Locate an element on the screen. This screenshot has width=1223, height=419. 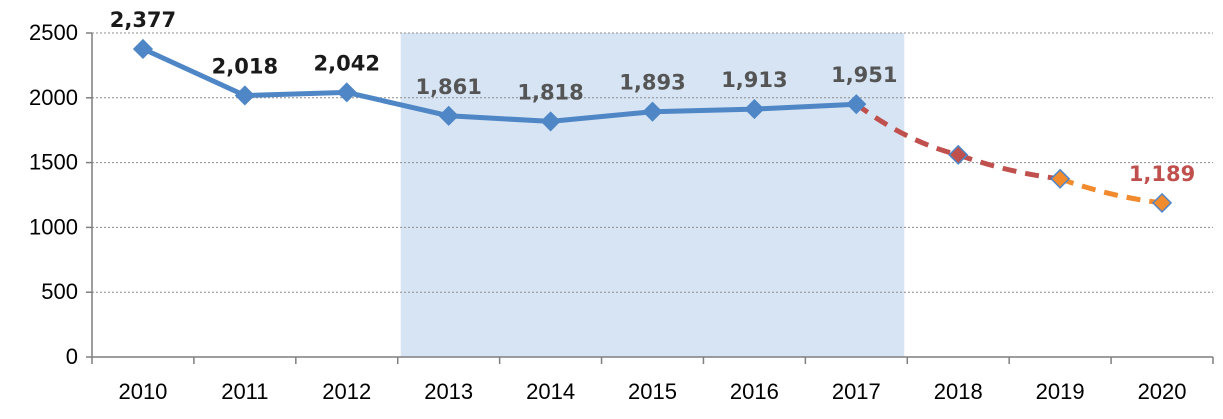
x-tick-label: 2010 is located at coordinates (142, 391).